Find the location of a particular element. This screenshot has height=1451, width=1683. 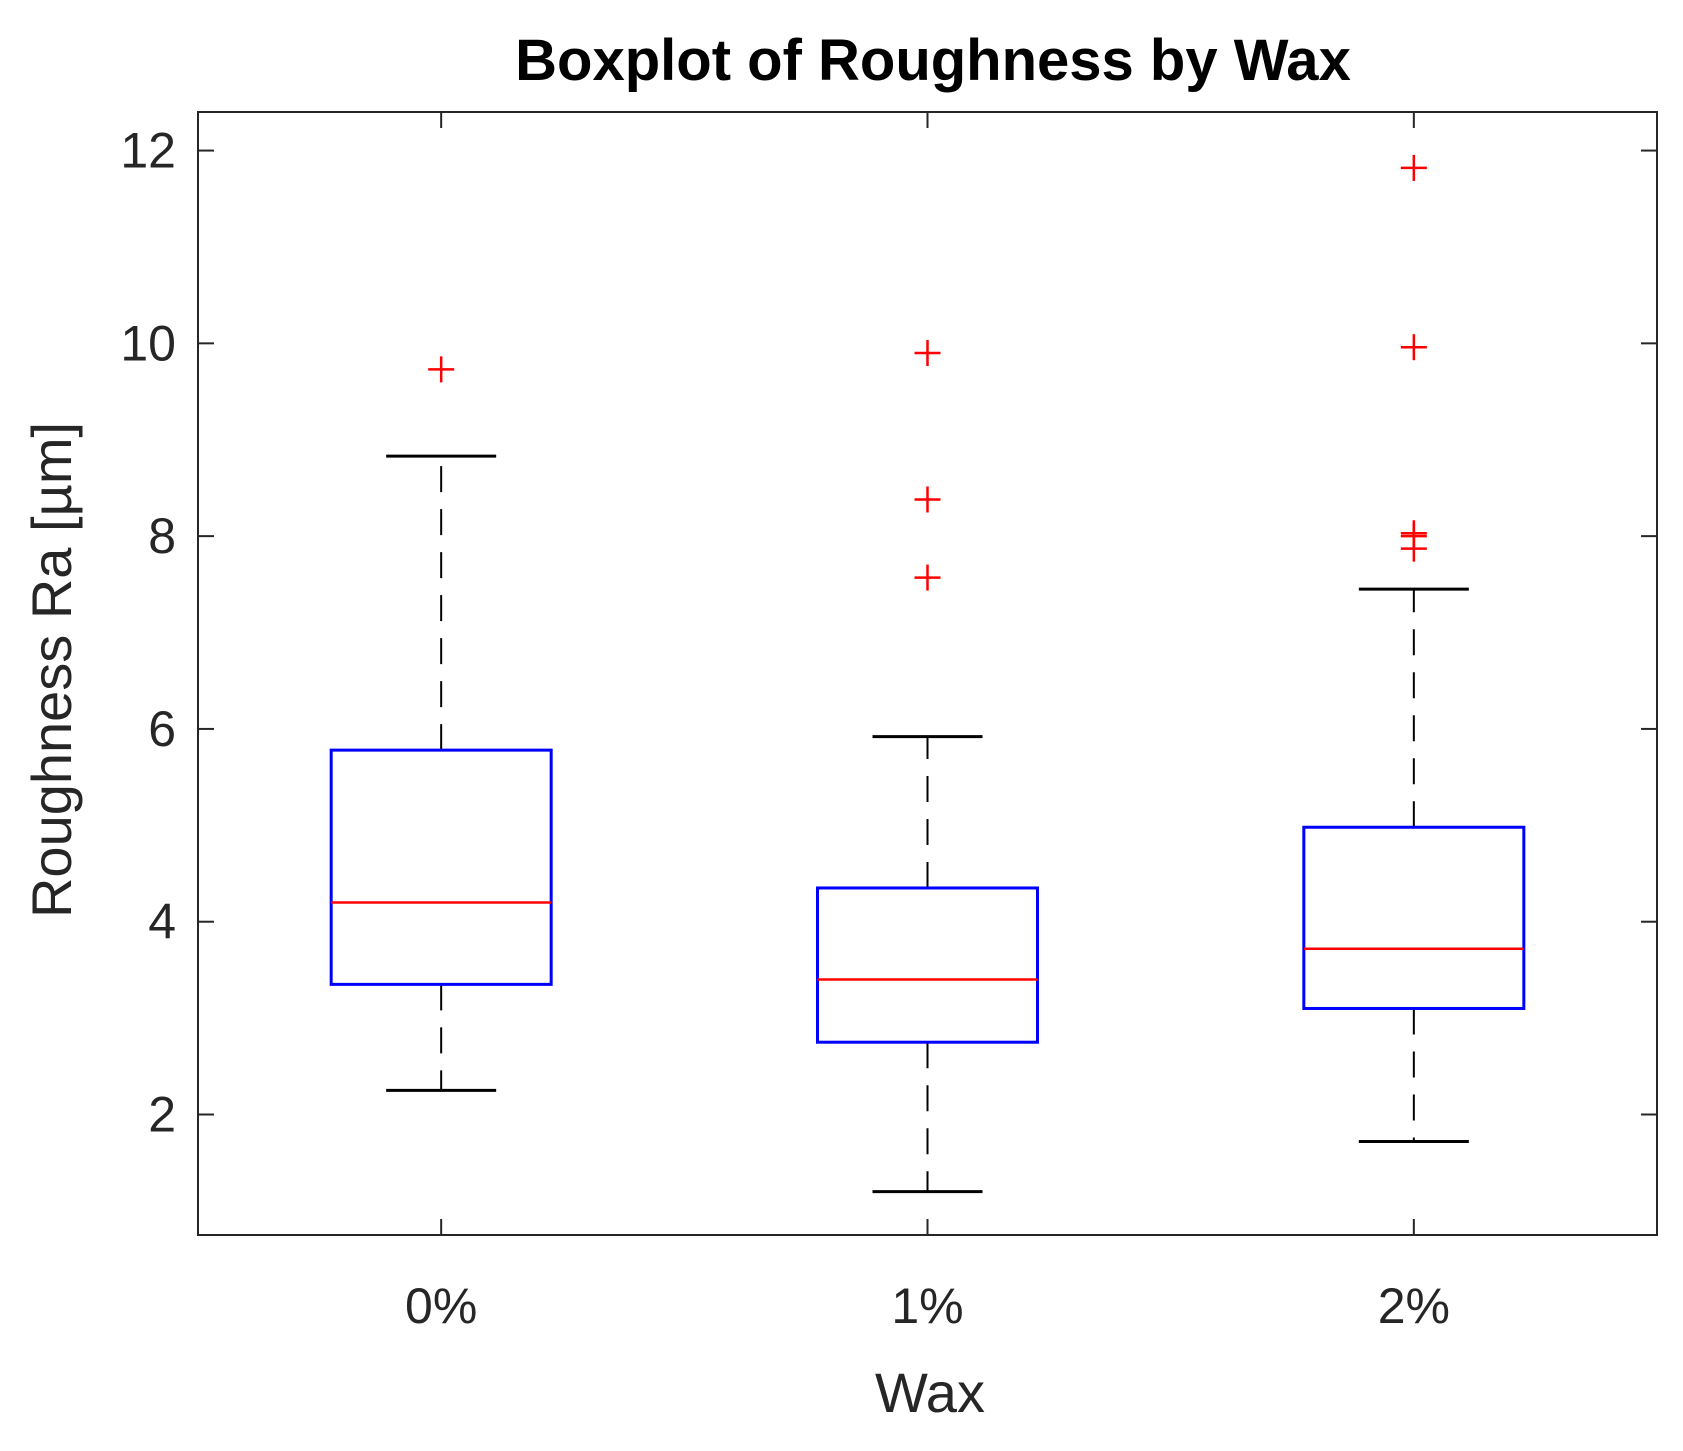

y-tick-label: 2 is located at coordinates (162, 1115).